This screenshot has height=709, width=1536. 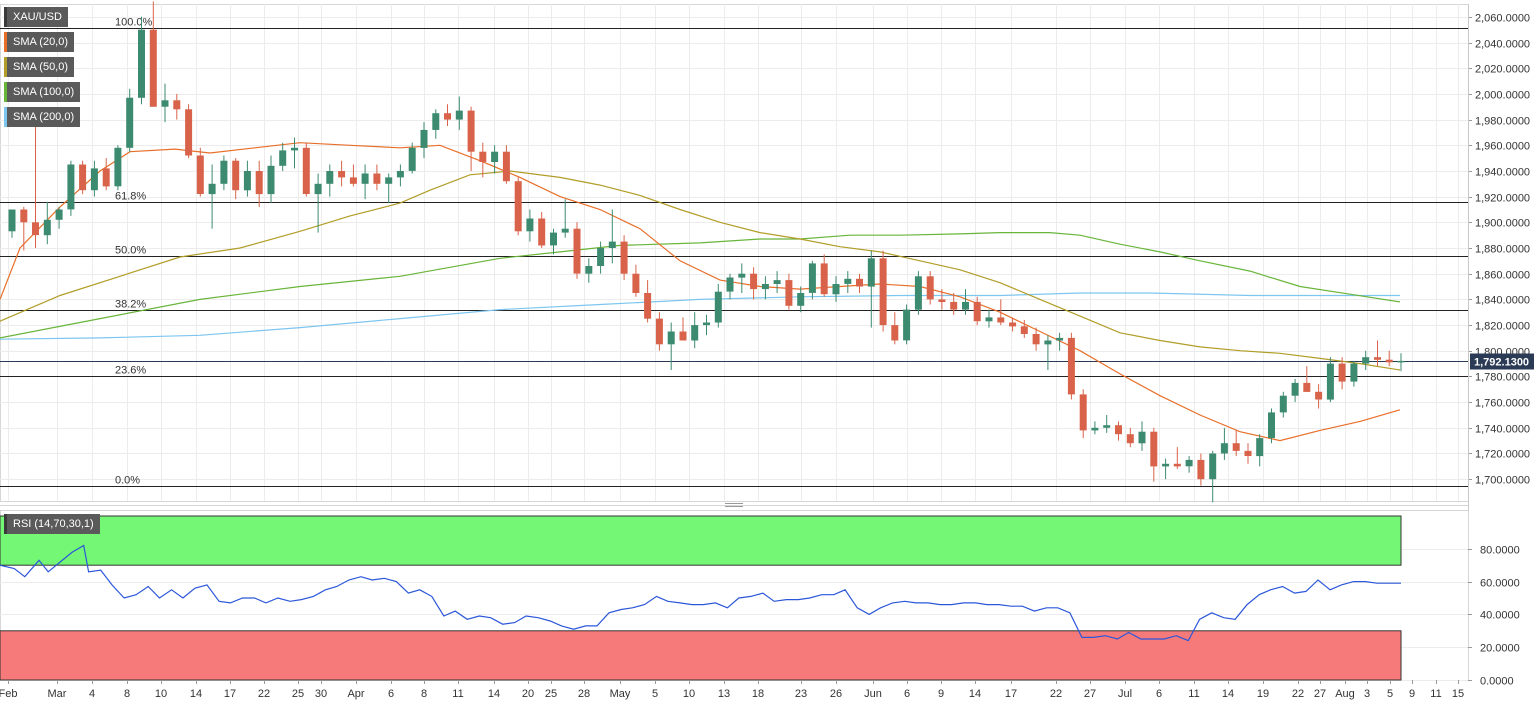 I want to click on legend-sma200: SMA (200,0), so click(x=42, y=117).